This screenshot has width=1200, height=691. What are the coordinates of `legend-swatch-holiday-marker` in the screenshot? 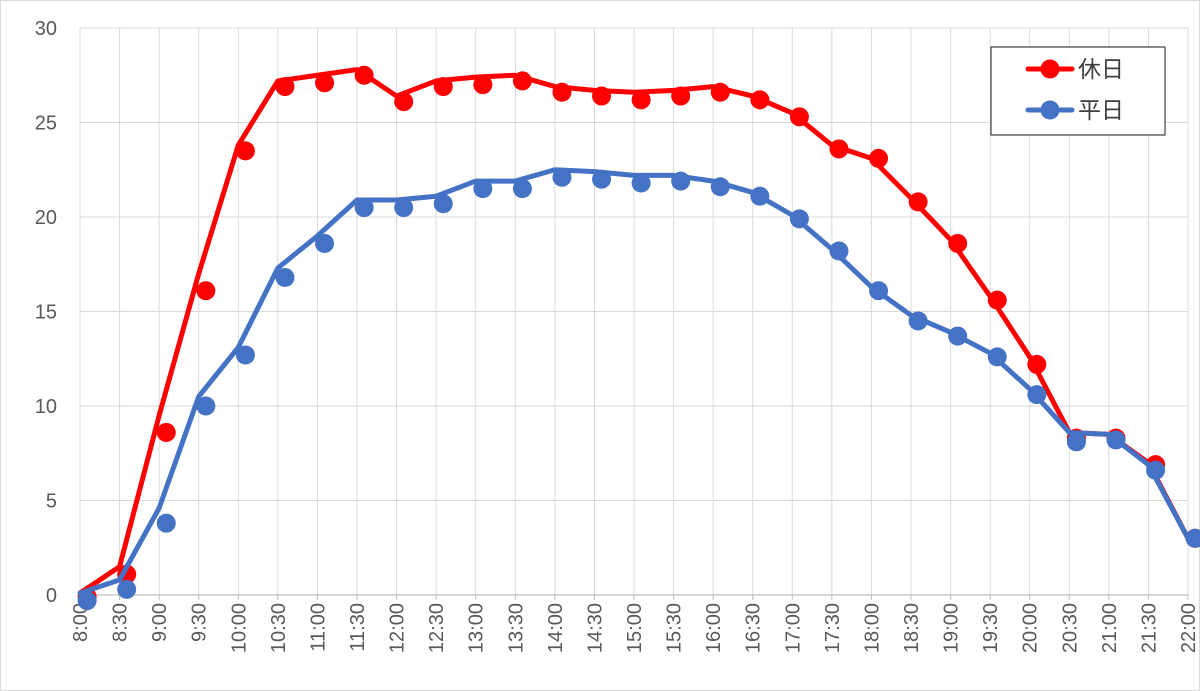 It's located at (1050, 69).